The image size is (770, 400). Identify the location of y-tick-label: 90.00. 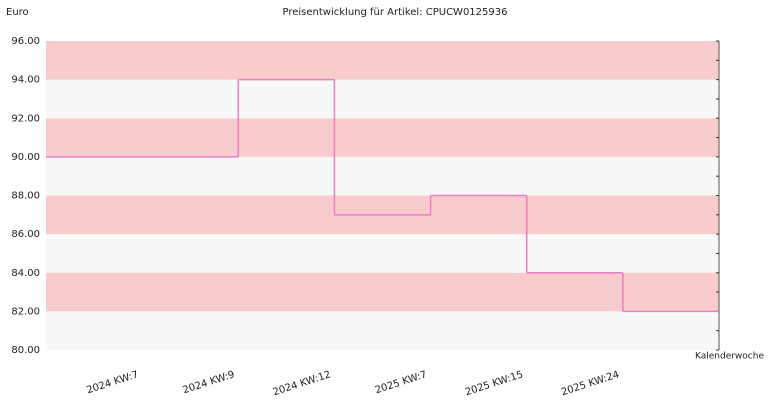
(25, 157).